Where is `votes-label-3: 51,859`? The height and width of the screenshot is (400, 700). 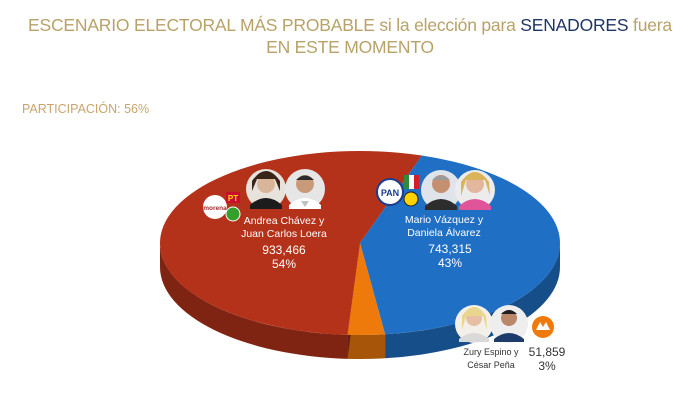
votes-label-3: 51,859 is located at coordinates (547, 352).